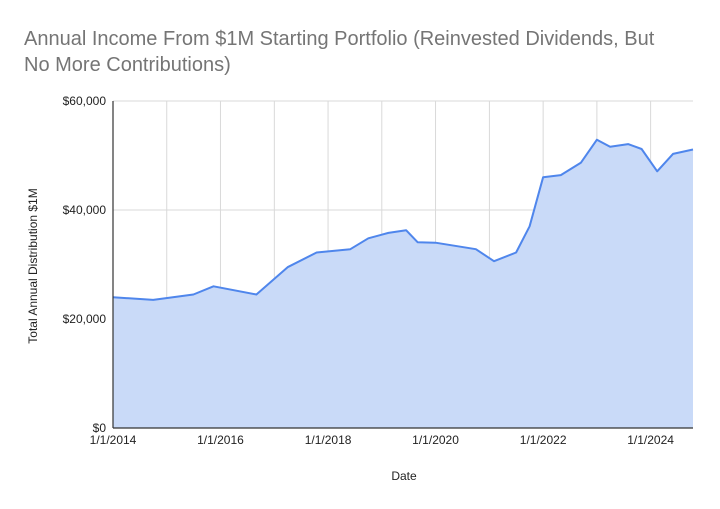  Describe the element at coordinates (404, 476) in the screenshot. I see `x-axis-label: Date` at that location.